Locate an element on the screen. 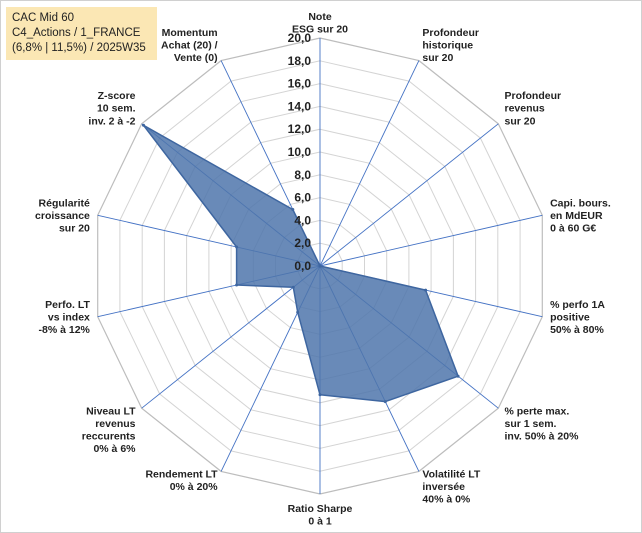 This screenshot has width=642, height=533. tick-label: 6,0 is located at coordinates (302, 198).